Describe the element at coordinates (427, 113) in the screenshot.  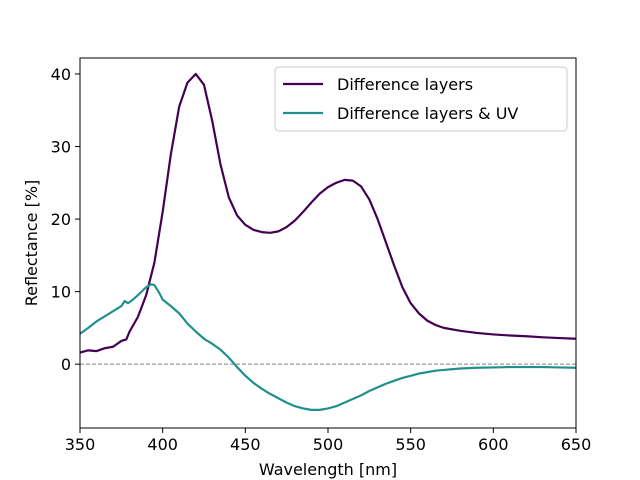
I see `legend-label-2: Difference layers & UV` at that location.